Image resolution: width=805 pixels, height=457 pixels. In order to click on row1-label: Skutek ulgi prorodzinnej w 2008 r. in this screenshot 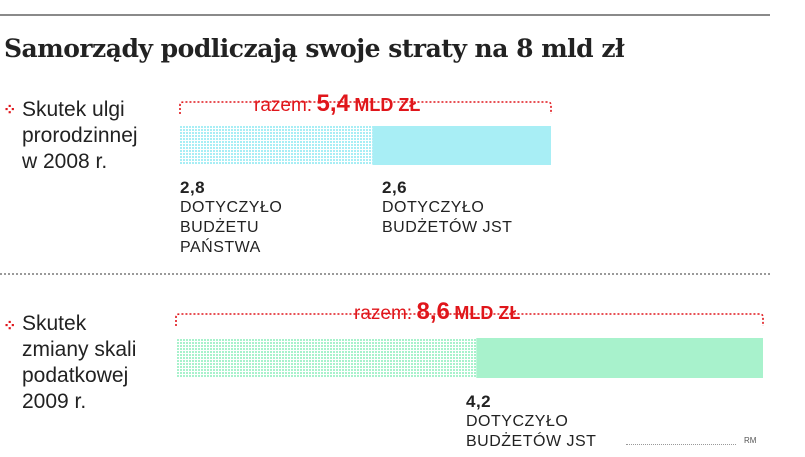, I will do `click(80, 136)`.